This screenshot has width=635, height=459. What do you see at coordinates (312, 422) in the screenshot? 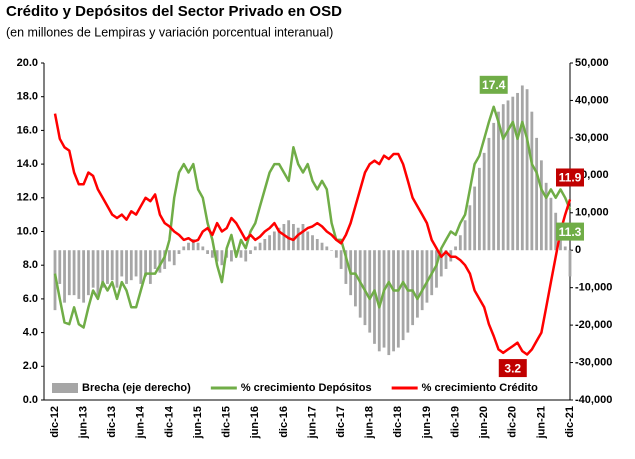
I see `x-tick-label: jun-17` at bounding box center [312, 422].